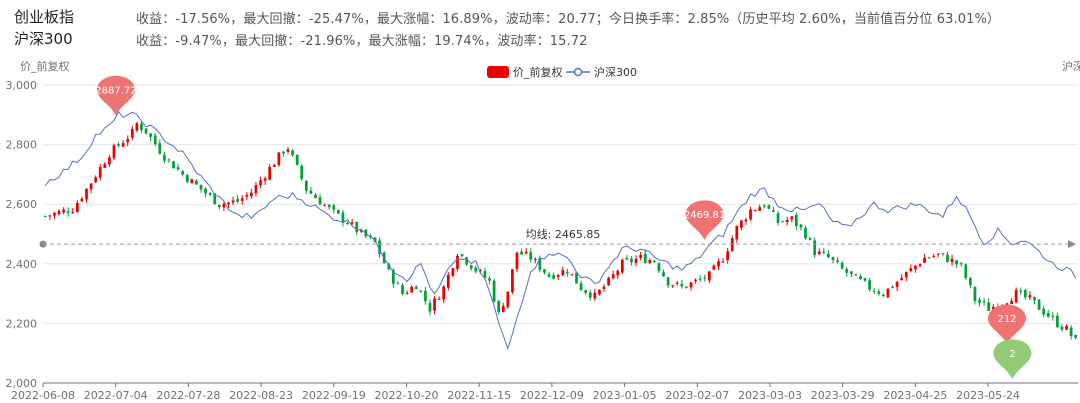  Describe the element at coordinates (562, 72) in the screenshot. I see `legend: 价_前复权 沪深300` at that location.